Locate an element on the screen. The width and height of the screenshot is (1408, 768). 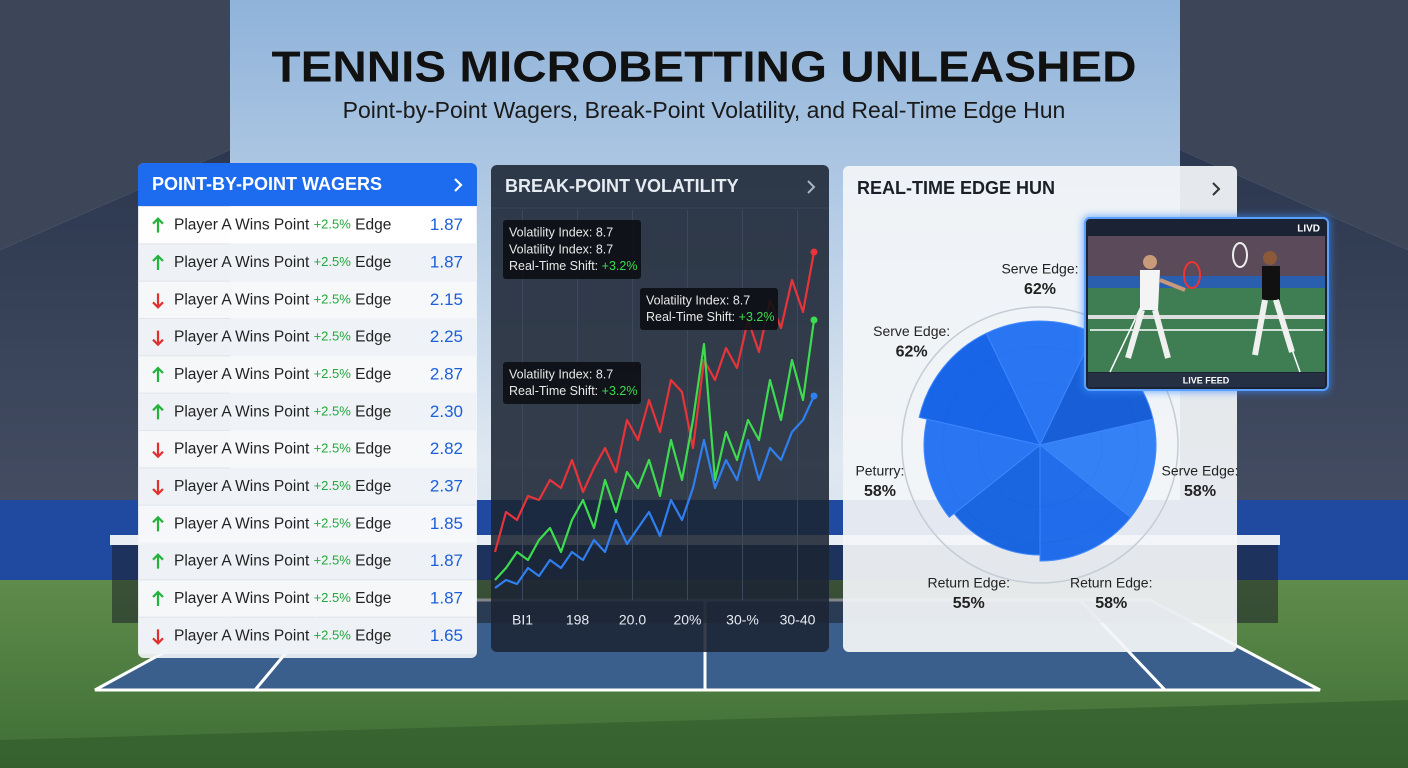
polar-category: Peturry: is located at coordinates (879, 470).